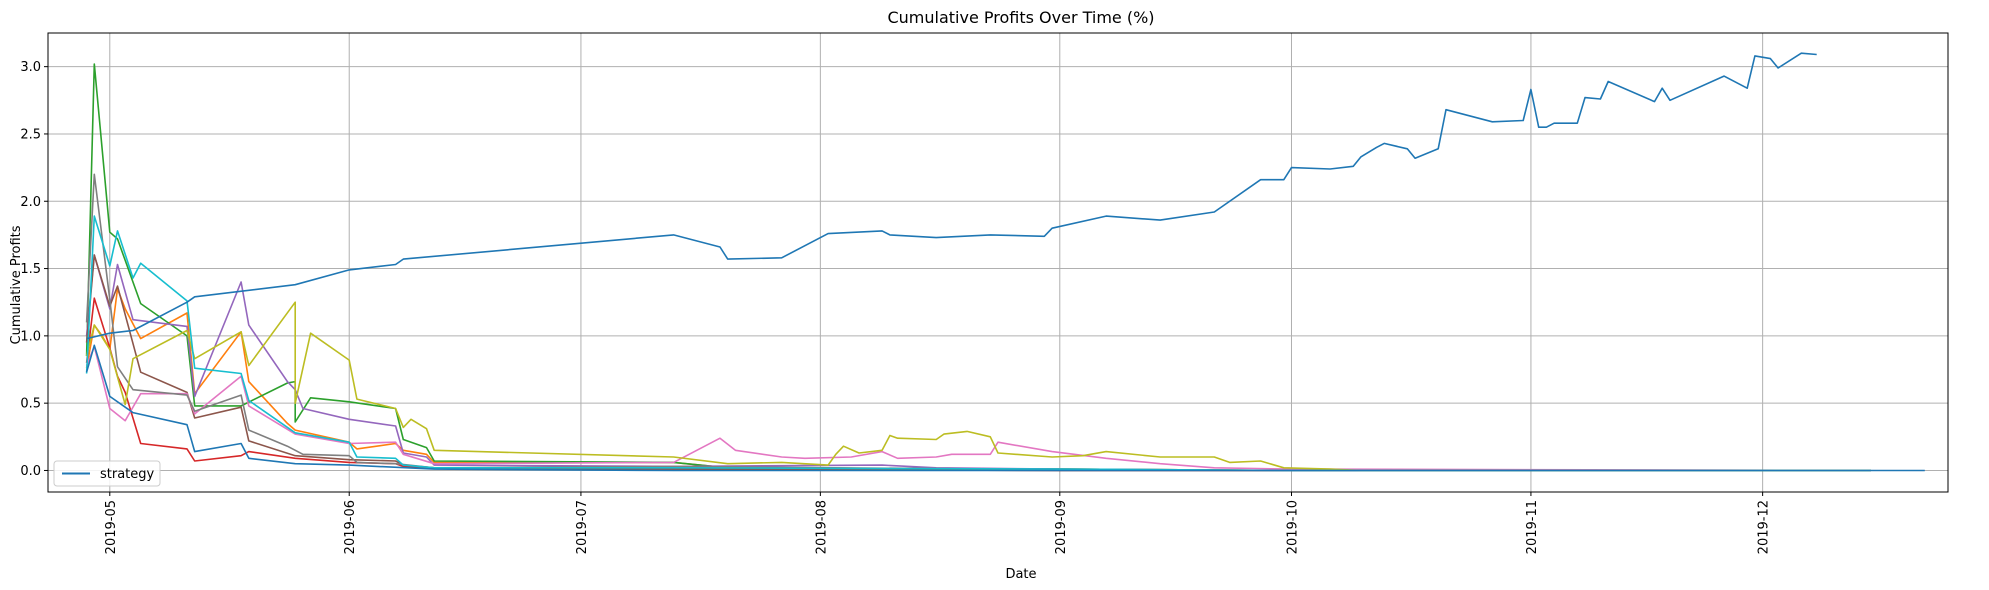  I want to click on x-tick-label: 2019-12, so click(1764, 527).